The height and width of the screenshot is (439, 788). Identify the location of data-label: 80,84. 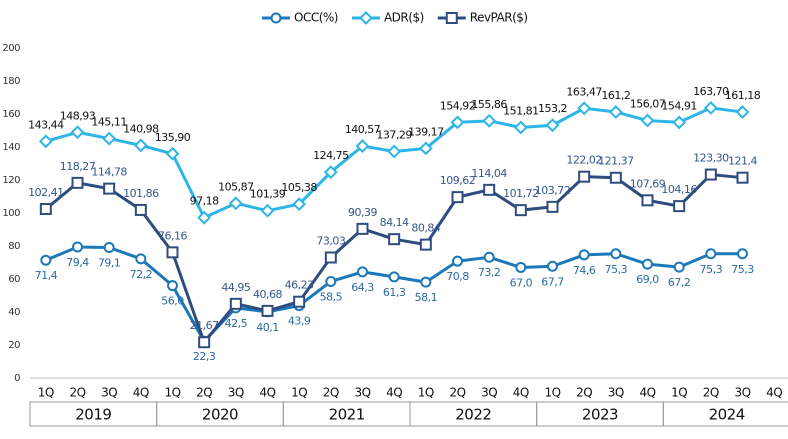
(425, 228).